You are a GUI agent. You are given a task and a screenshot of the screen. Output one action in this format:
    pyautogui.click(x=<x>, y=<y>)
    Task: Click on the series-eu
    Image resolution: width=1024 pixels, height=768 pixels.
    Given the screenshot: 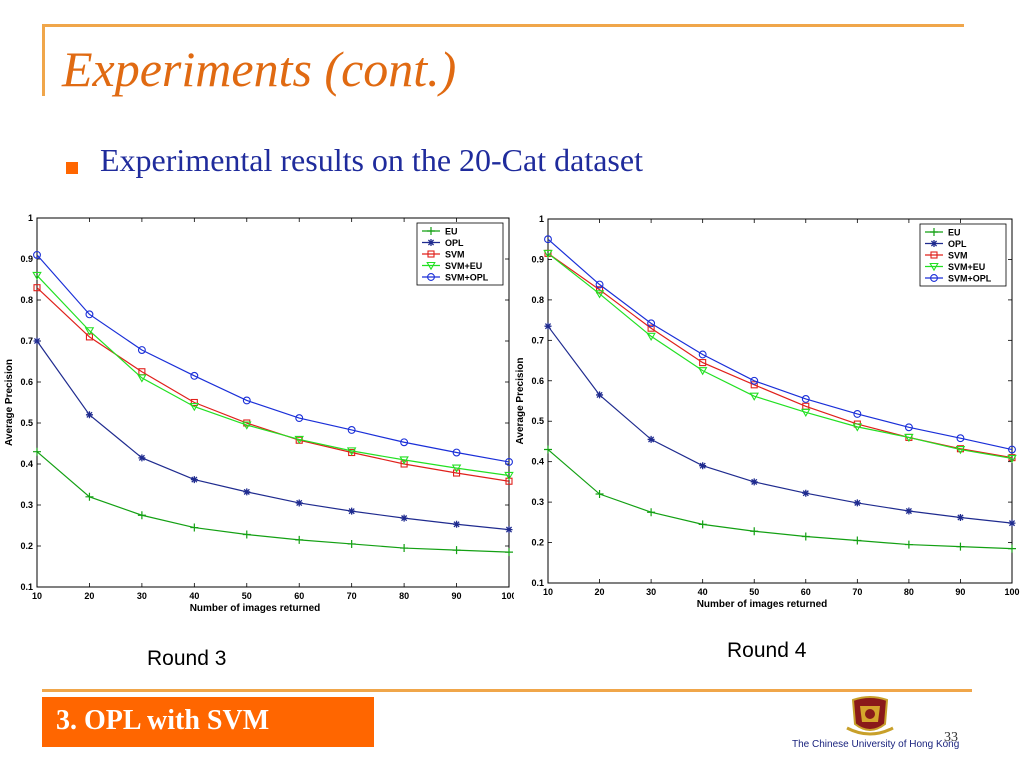 What is the action you would take?
    pyautogui.click(x=780, y=499)
    